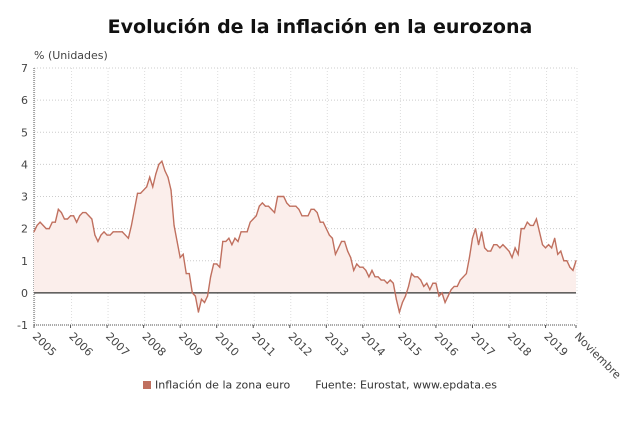 This screenshot has width=640, height=431. What do you see at coordinates (24, 100) in the screenshot?
I see `y-tick-label: 6` at bounding box center [24, 100].